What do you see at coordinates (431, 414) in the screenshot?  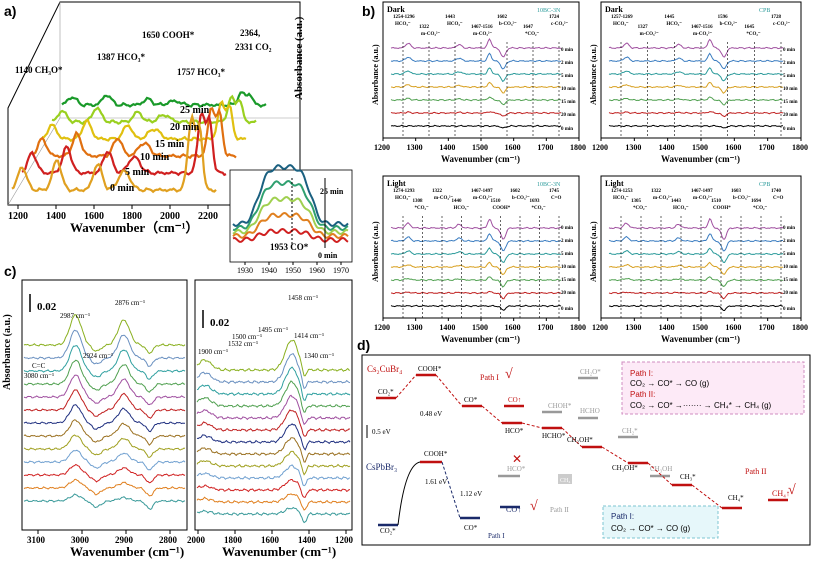 I see `d-cu-barrier: 0.48 eV` at bounding box center [431, 414].